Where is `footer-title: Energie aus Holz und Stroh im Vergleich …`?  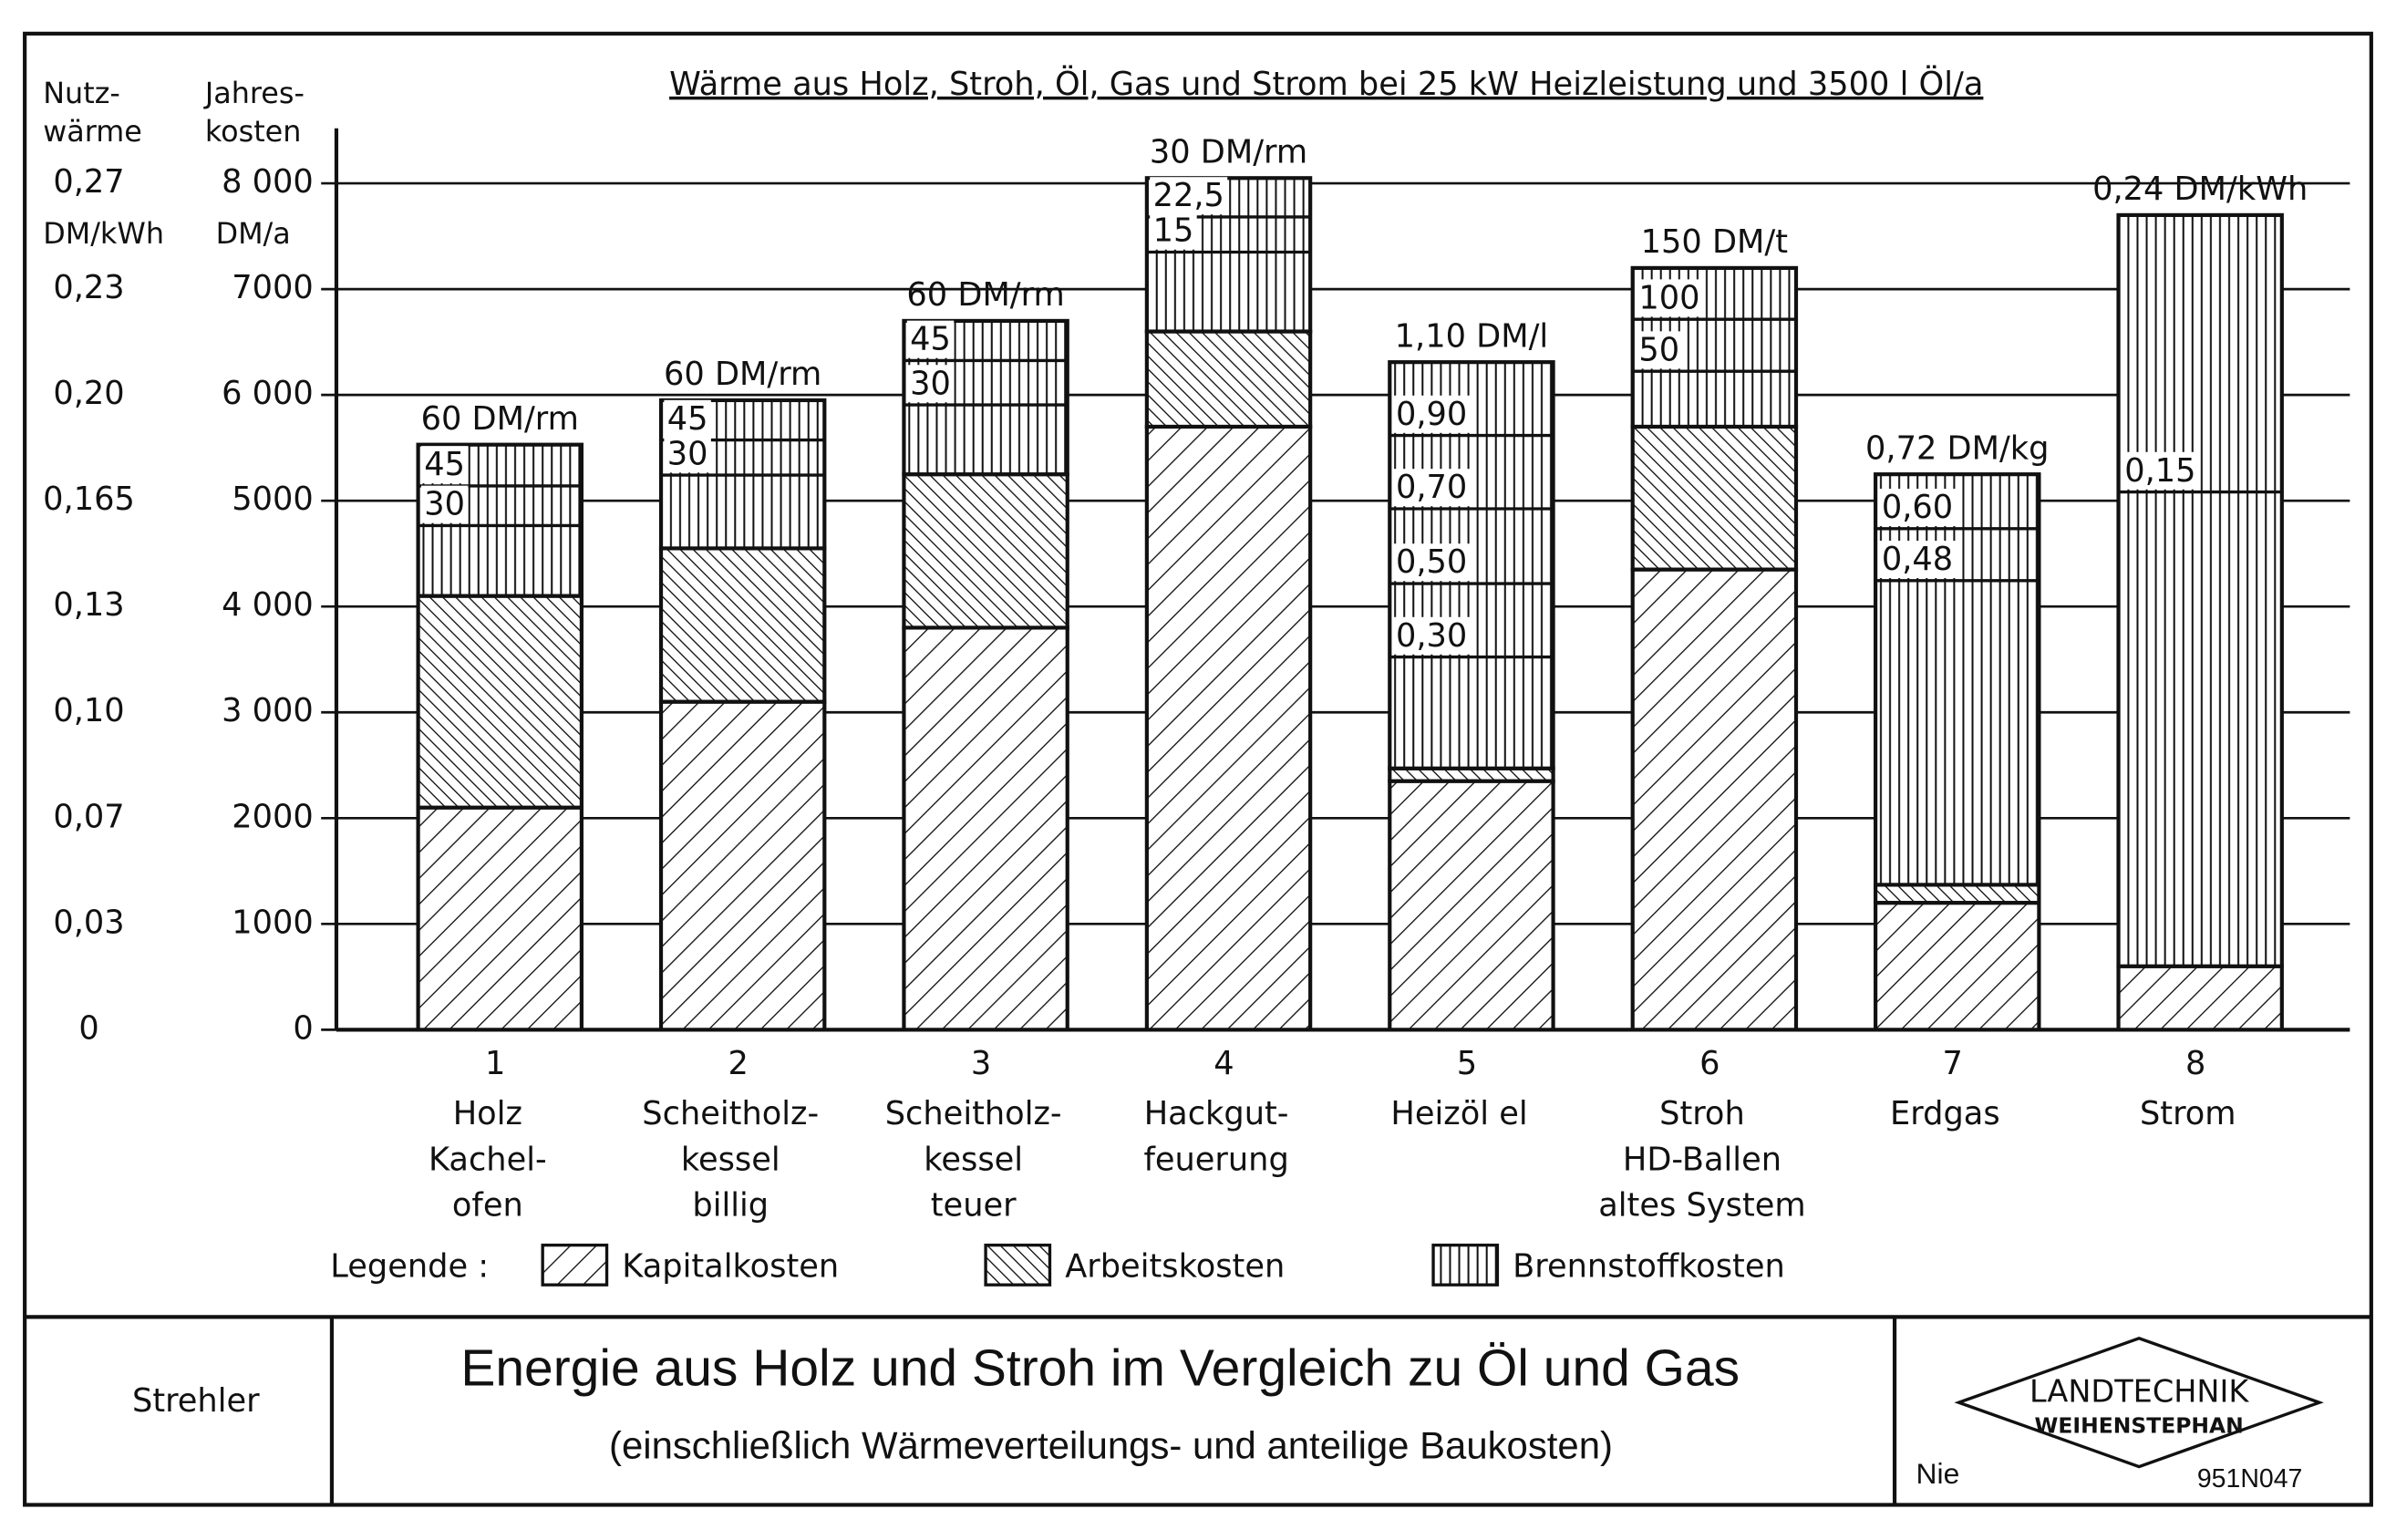 footer-title: Energie aus Holz und Stroh im Vergleich … is located at coordinates (1100, 1368).